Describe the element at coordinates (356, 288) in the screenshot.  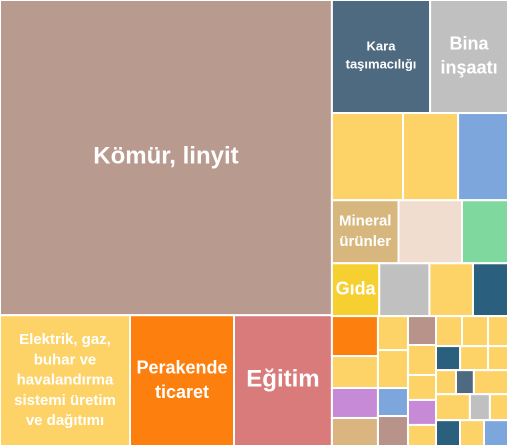
I see `tile-label: Gıda` at that location.